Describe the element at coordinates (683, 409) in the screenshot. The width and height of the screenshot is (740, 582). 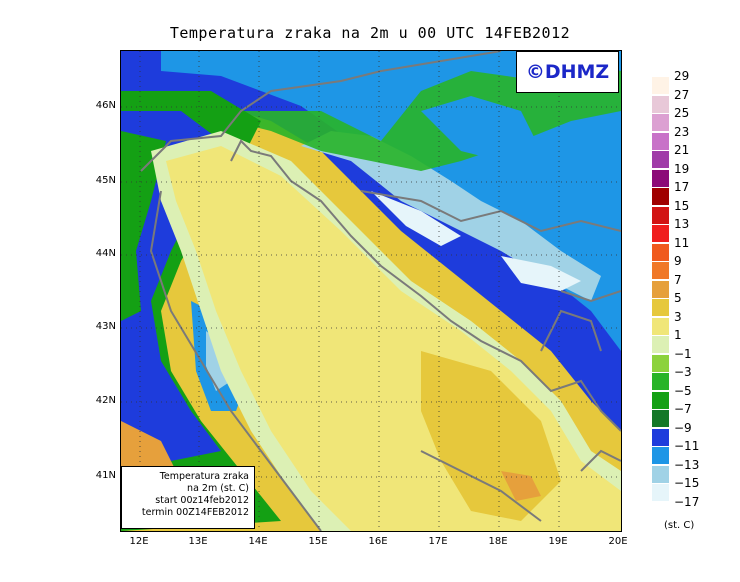
I see `legend-label: −7` at that location.